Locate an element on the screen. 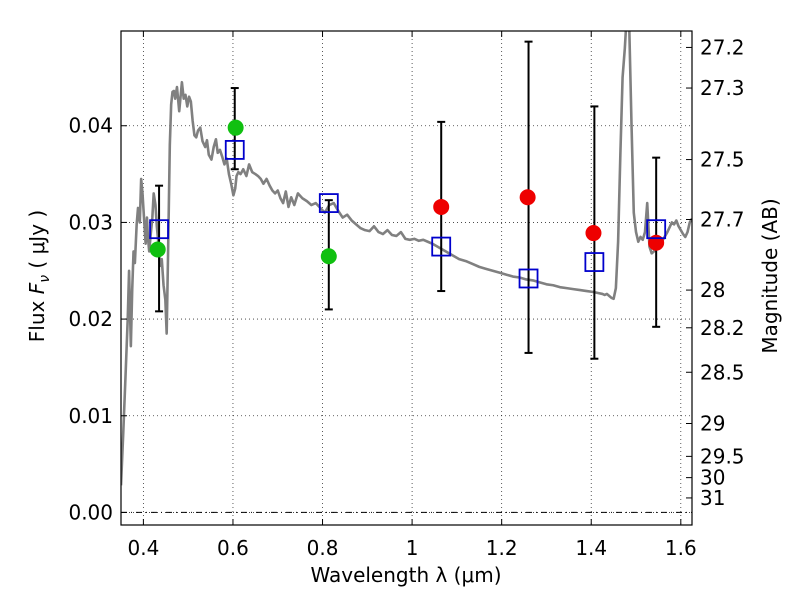 This screenshot has height=604, width=800. y-tick-label: 0.03 is located at coordinates (90, 222).